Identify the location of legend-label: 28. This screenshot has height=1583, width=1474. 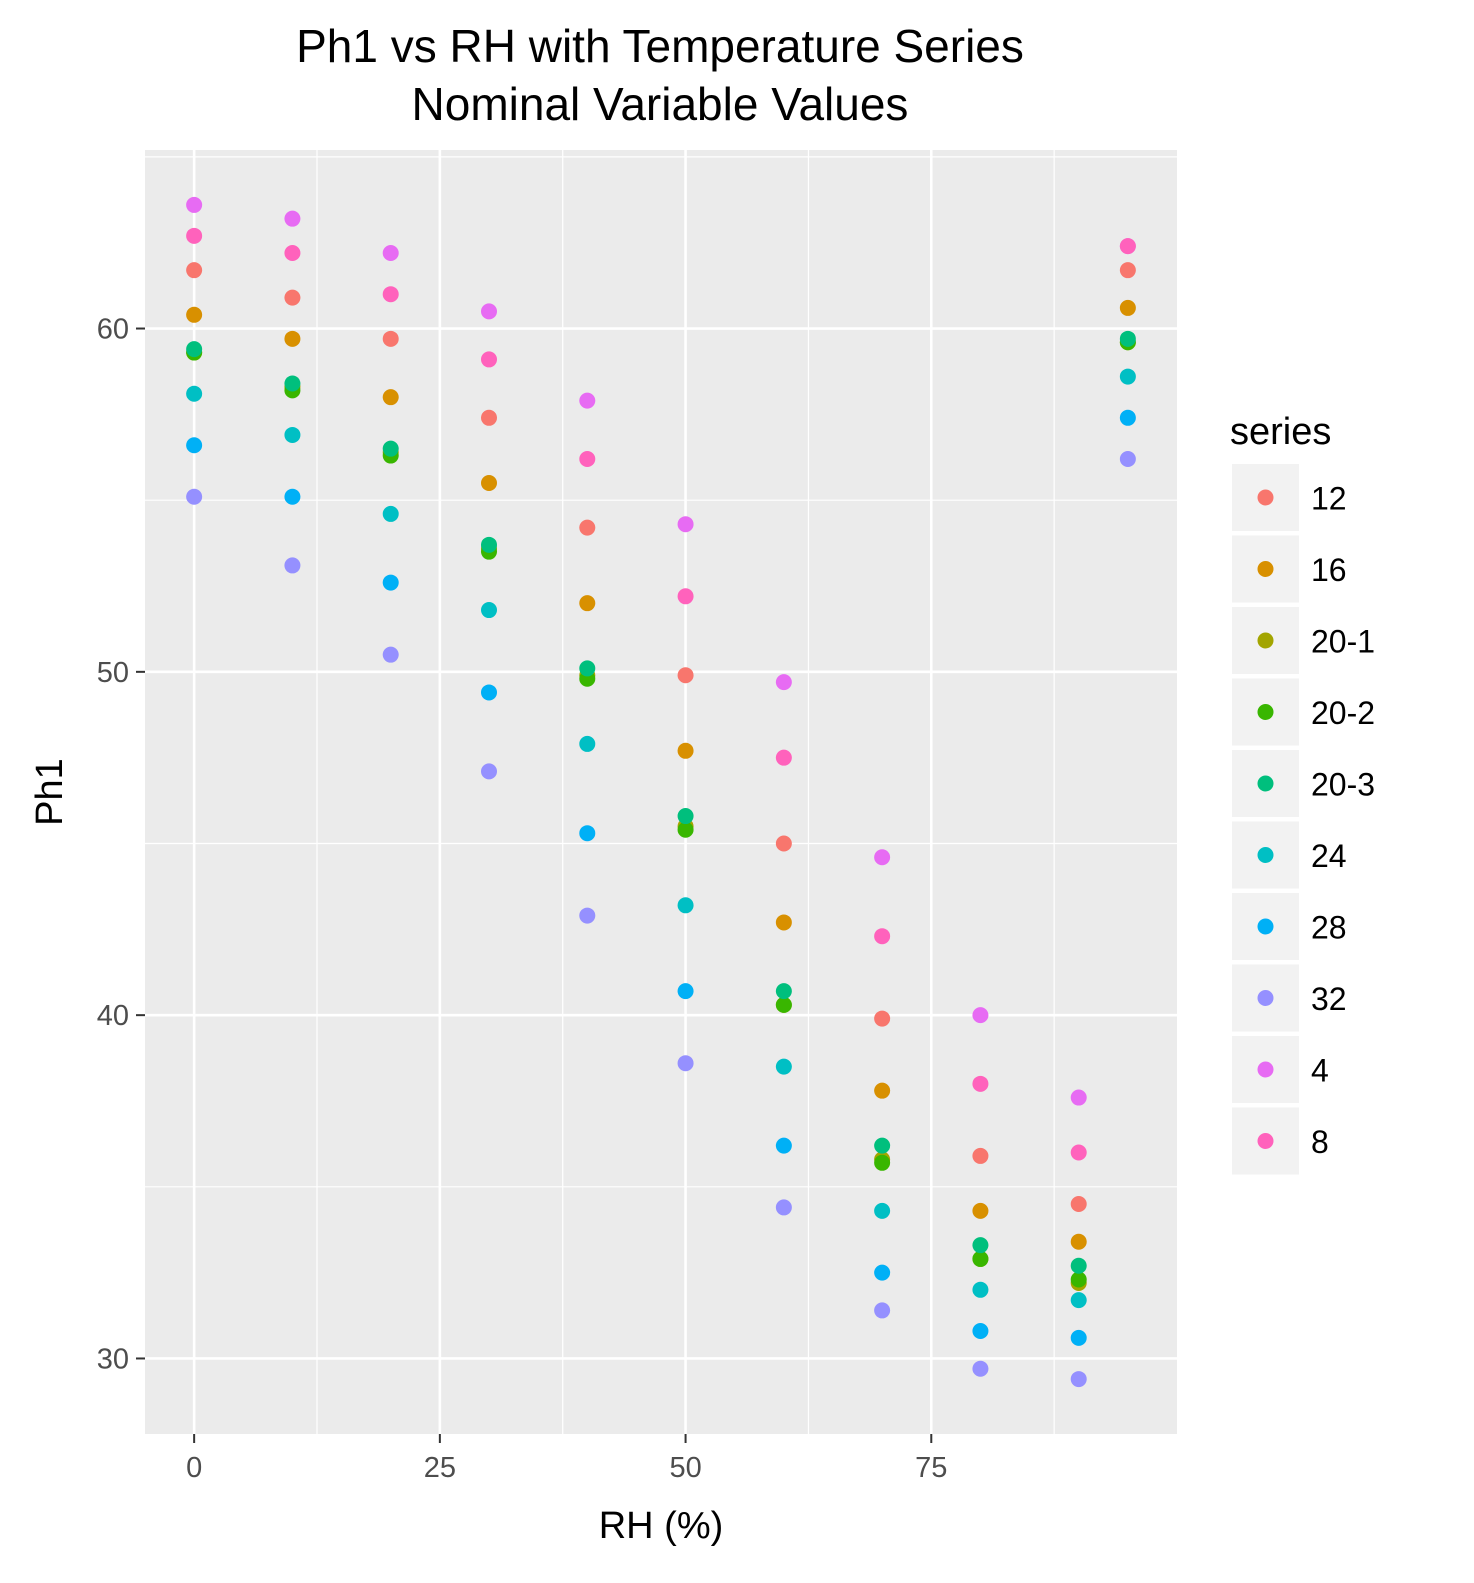
(1329, 928).